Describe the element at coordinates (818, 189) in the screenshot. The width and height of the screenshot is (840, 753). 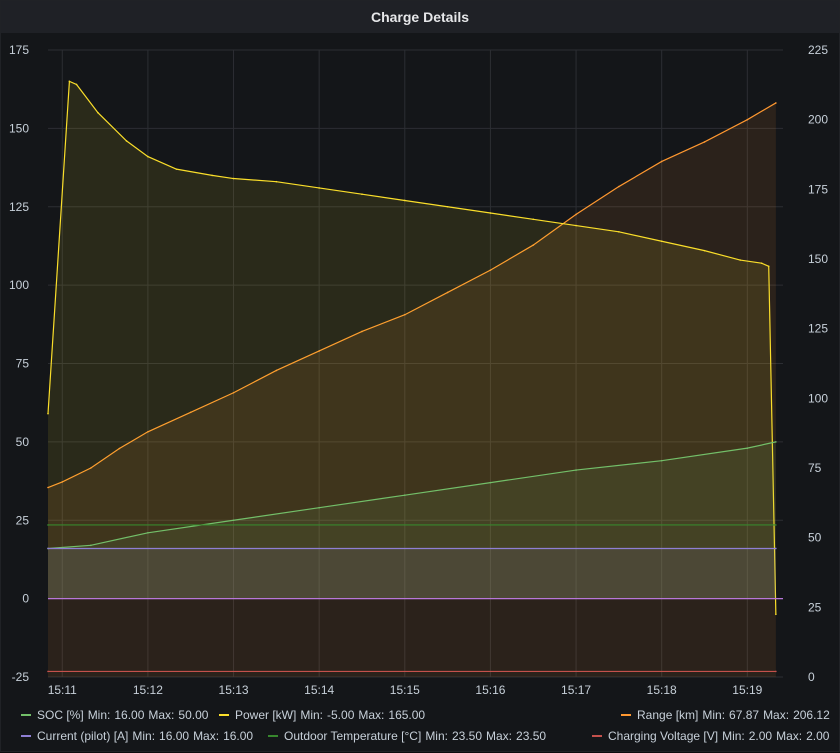
I see `y-right-tick-label: 175` at that location.